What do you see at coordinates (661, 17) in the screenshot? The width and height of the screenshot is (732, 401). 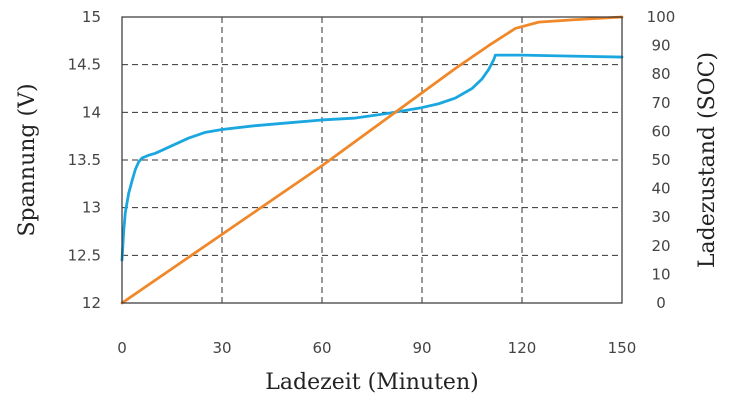 I see `y-right-tick-label: 100` at bounding box center [661, 17].